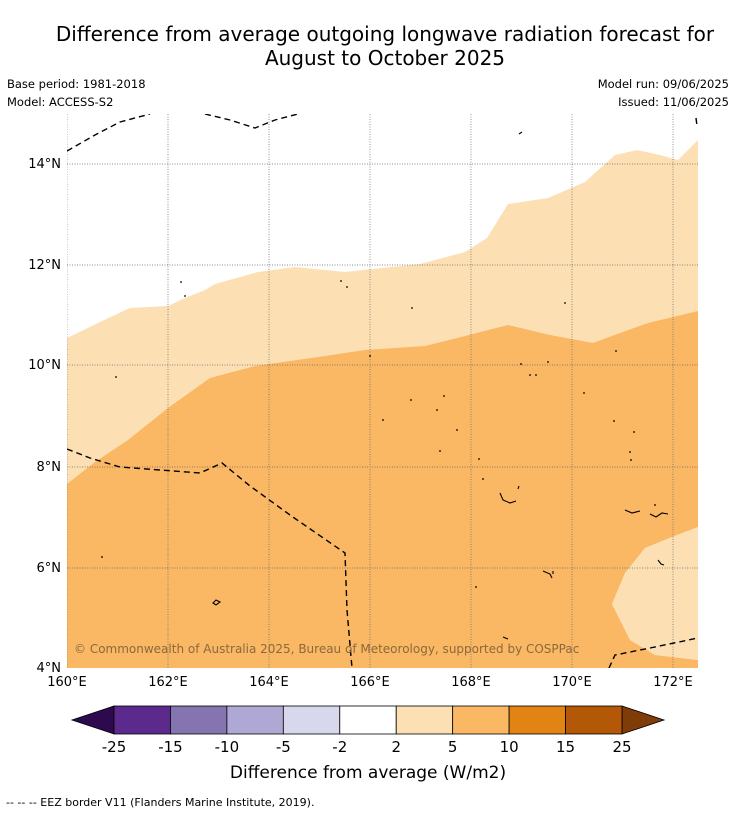  I want to click on colorbar-tick-label: -2, so click(339, 747).